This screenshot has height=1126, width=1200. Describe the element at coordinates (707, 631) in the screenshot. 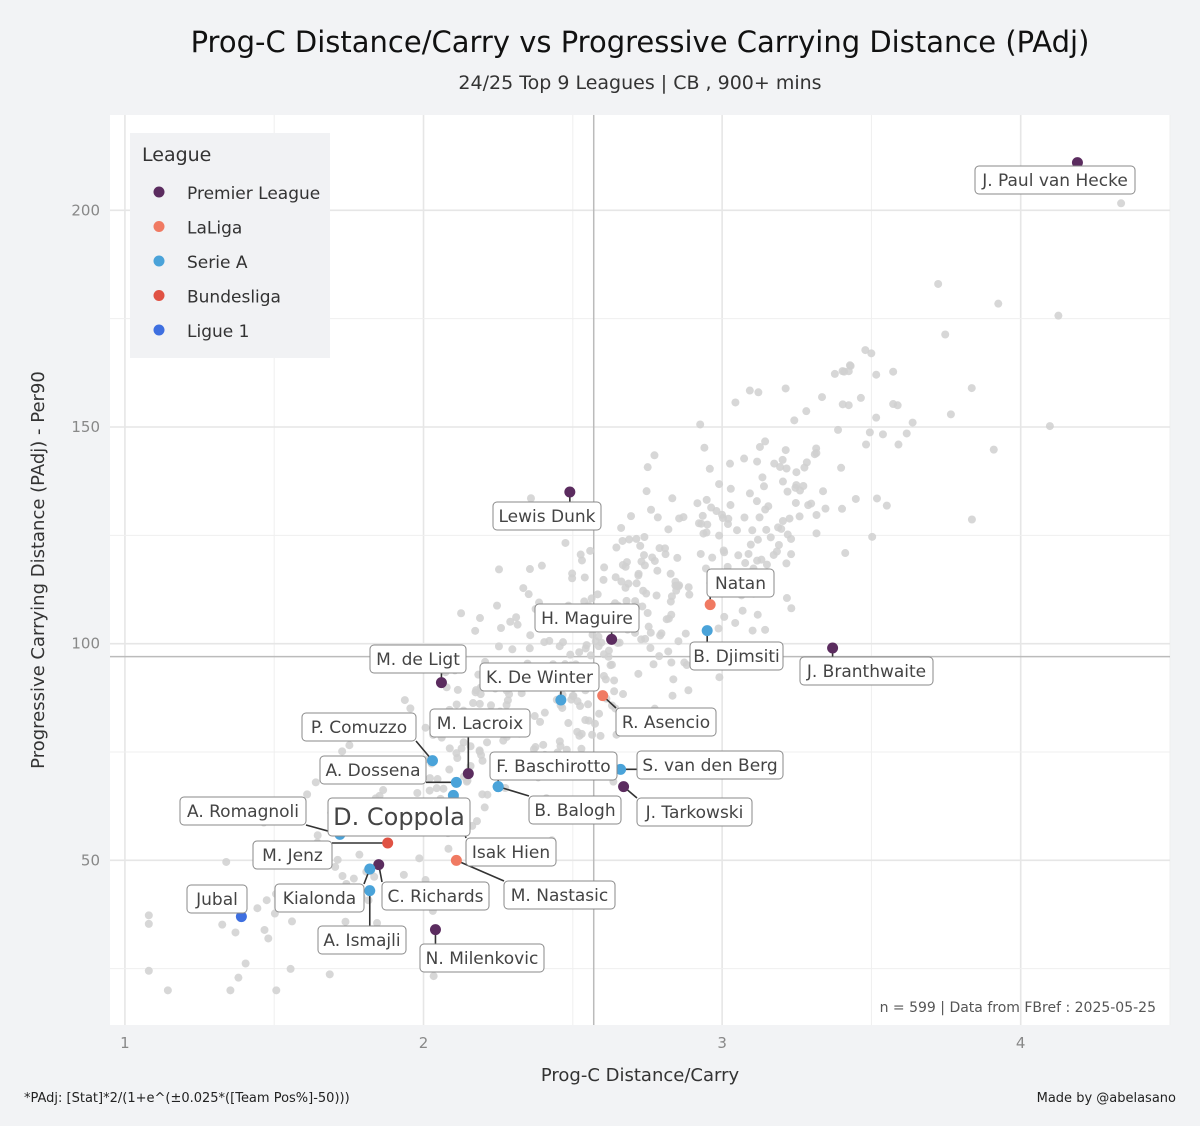

I see `point-b-djimsiti` at that location.